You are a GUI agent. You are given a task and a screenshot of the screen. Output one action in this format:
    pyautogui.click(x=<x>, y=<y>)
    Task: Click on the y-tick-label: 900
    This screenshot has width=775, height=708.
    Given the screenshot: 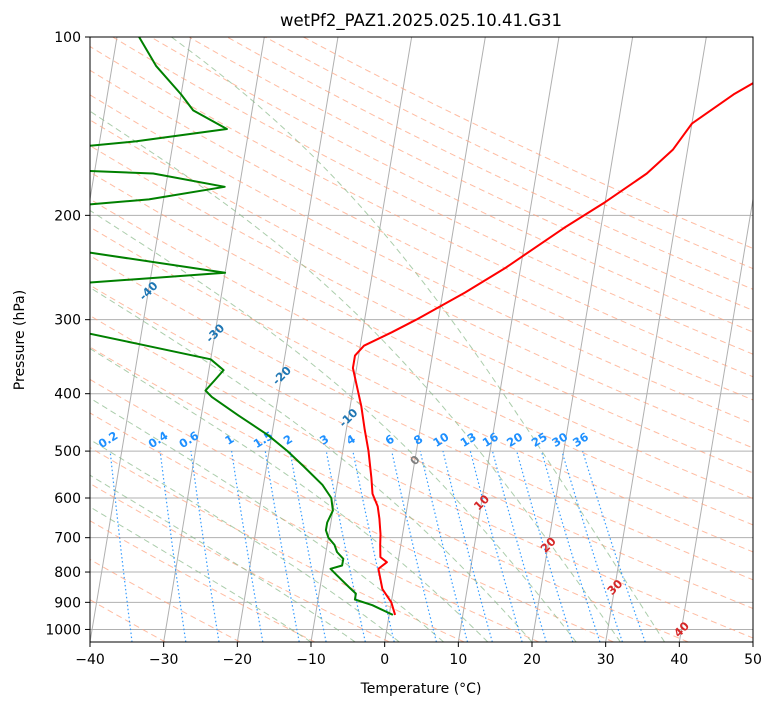 What is the action you would take?
    pyautogui.click(x=67, y=603)
    